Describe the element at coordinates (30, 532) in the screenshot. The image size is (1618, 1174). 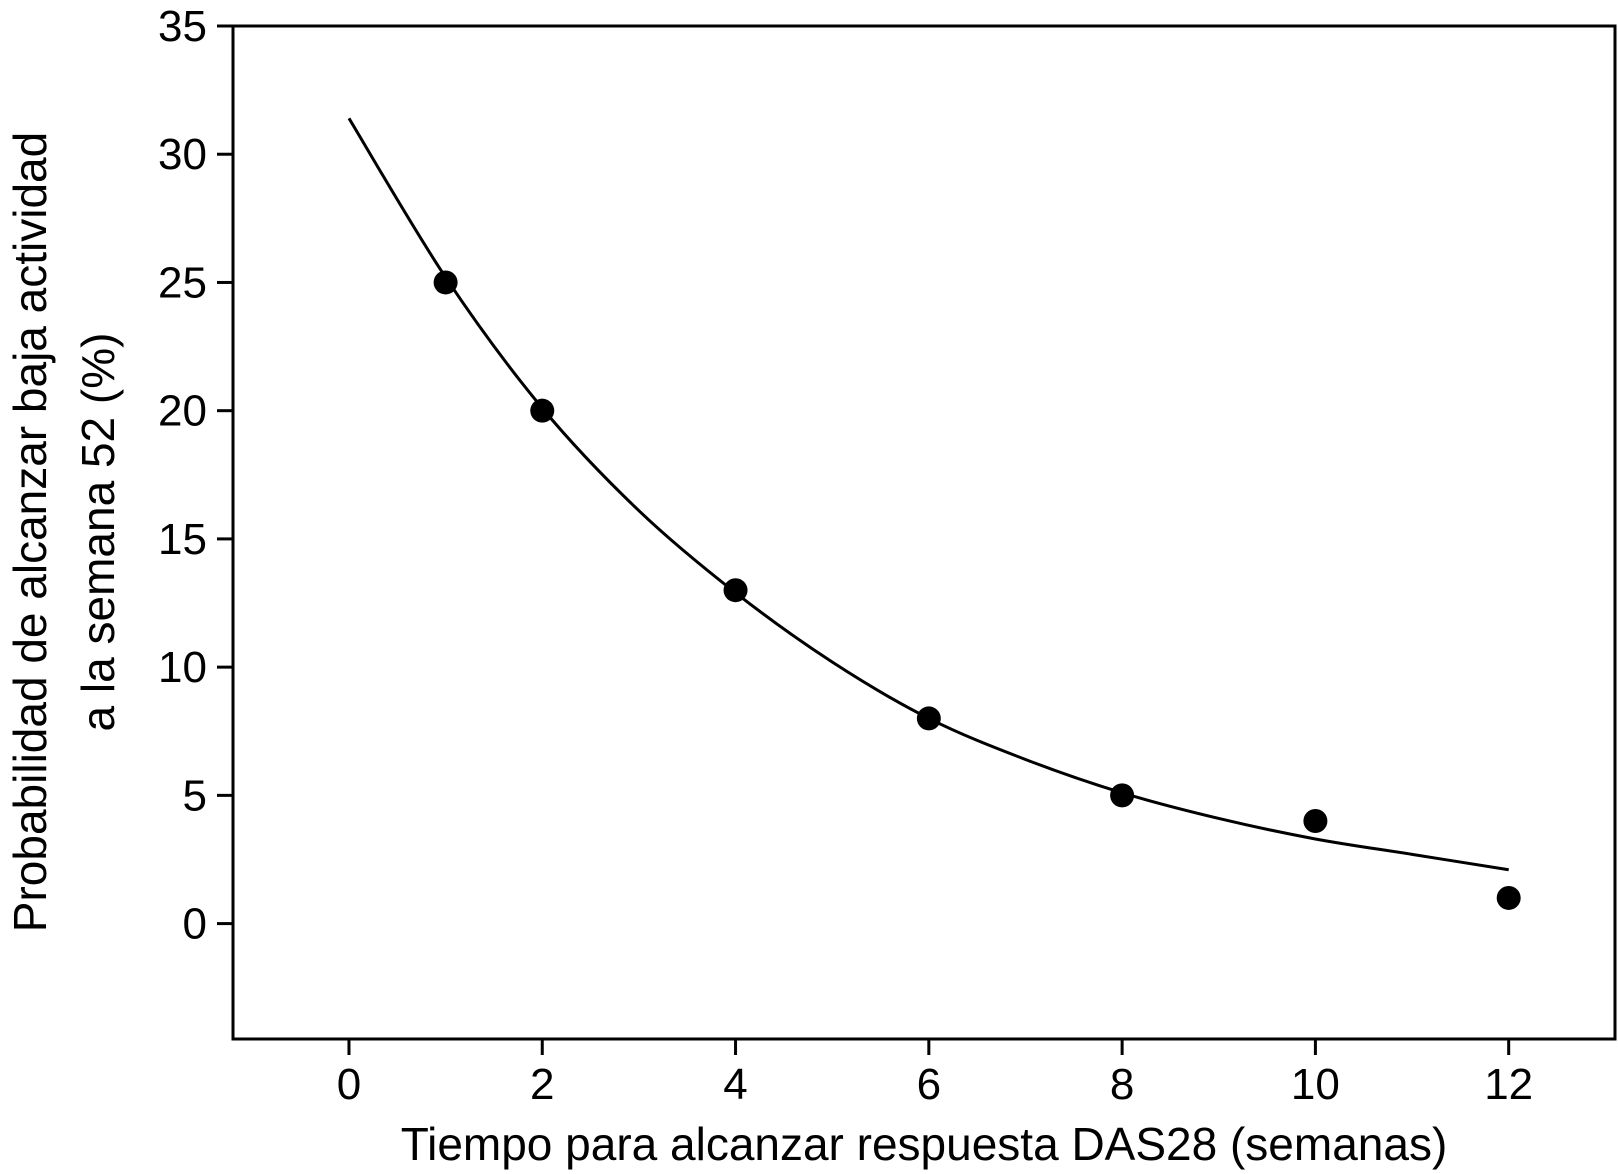
I see `y-axis-label-line-1: Probabilidad de alcanzar baja actividad` at that location.